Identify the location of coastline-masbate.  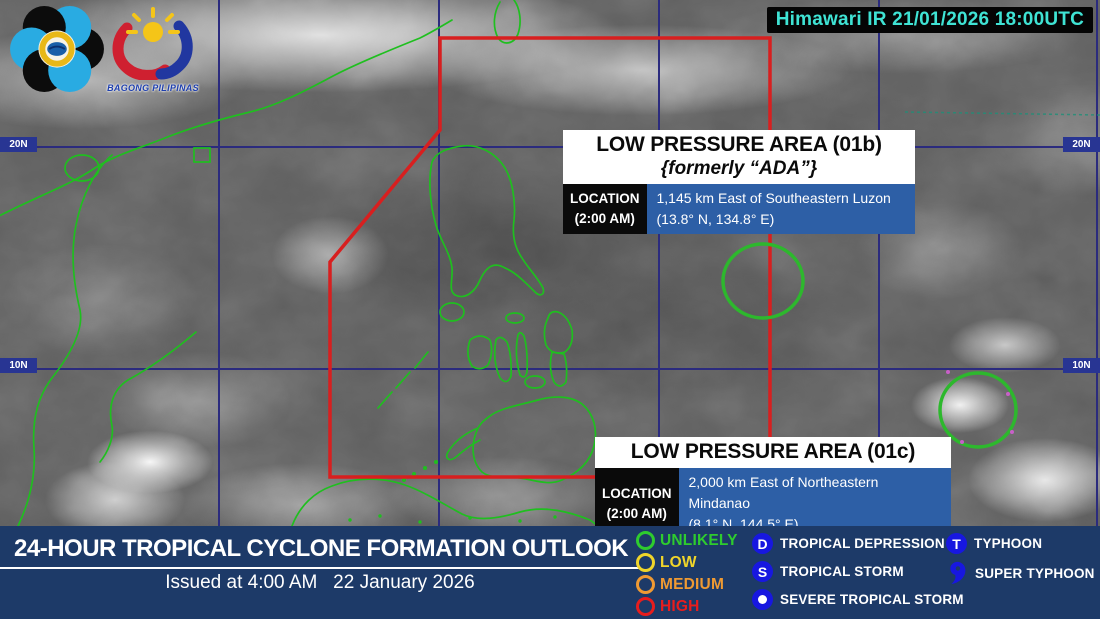
(515, 318).